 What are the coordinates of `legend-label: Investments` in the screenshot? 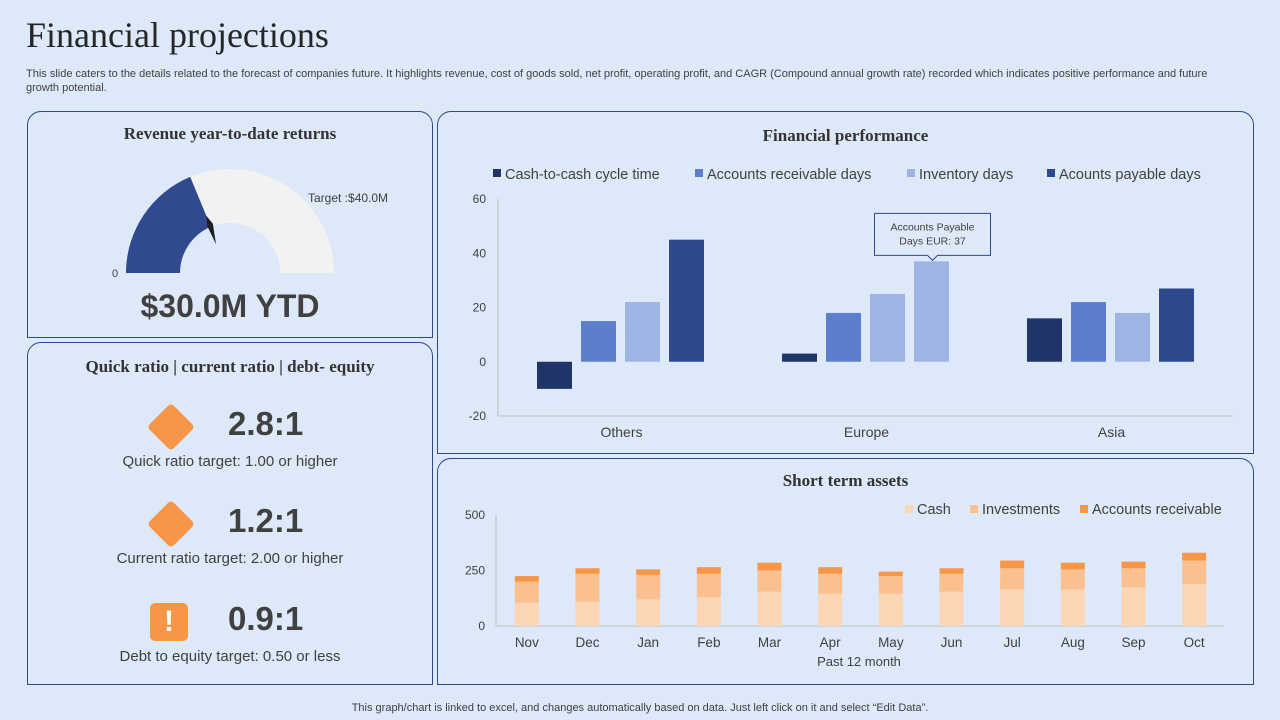 It's located at (1021, 510).